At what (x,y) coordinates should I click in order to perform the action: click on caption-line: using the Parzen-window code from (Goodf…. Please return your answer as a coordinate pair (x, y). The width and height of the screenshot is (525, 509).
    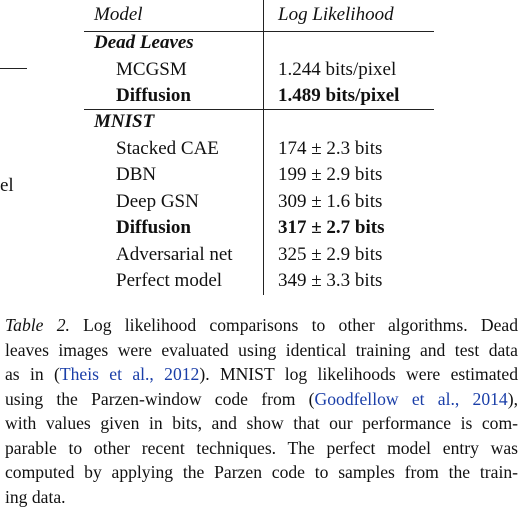
    Looking at the image, I should click on (261, 399).